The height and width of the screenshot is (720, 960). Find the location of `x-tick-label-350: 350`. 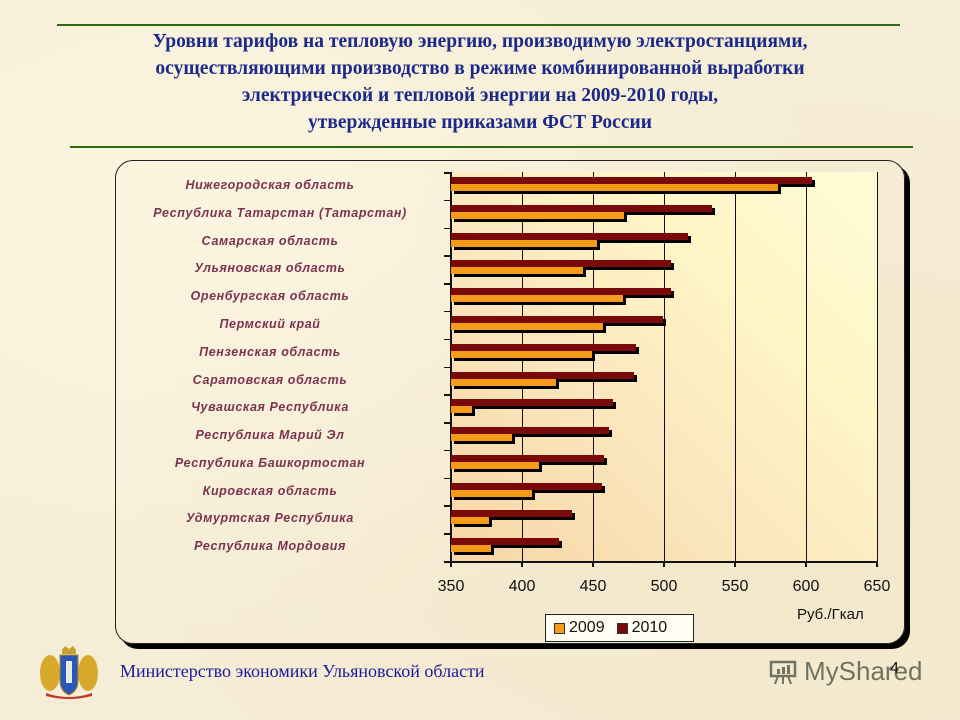

x-tick-label-350: 350 is located at coordinates (451, 586).